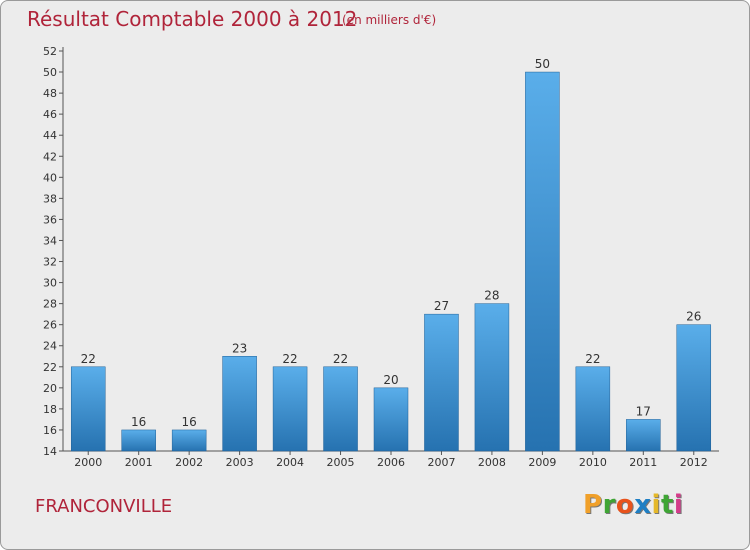  What do you see at coordinates (667, 505) in the screenshot?
I see `logo-letter: t` at bounding box center [667, 505].